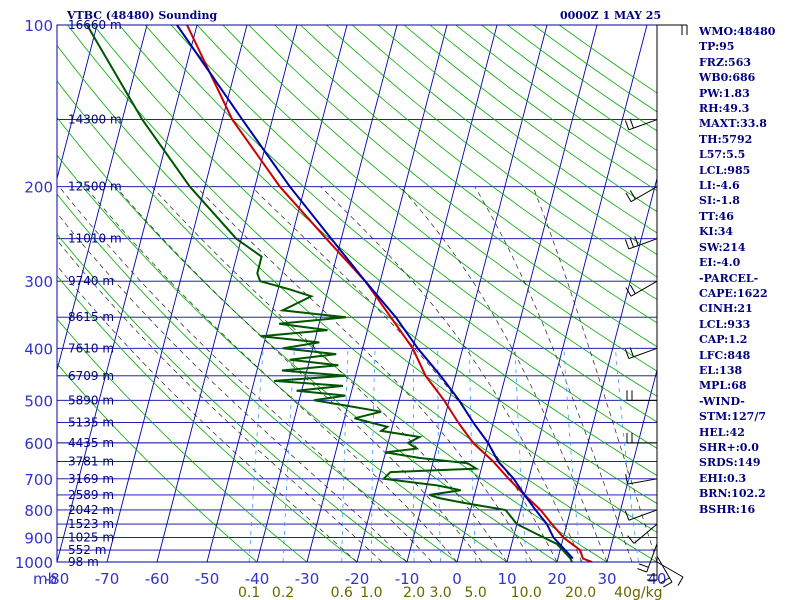 This screenshot has height=600, width=800. What do you see at coordinates (91, 423) in the screenshot?
I see `height-label: 5135 m` at bounding box center [91, 423].